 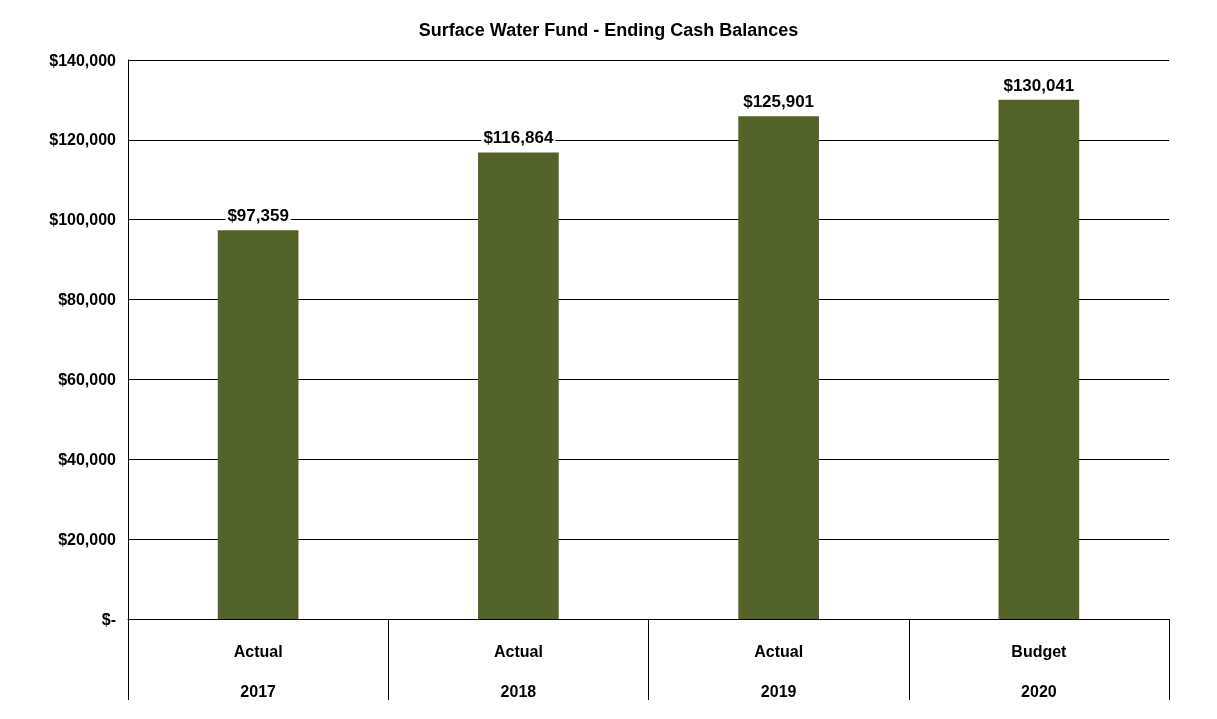 I want to click on data-label: $125,901, so click(x=779, y=102).